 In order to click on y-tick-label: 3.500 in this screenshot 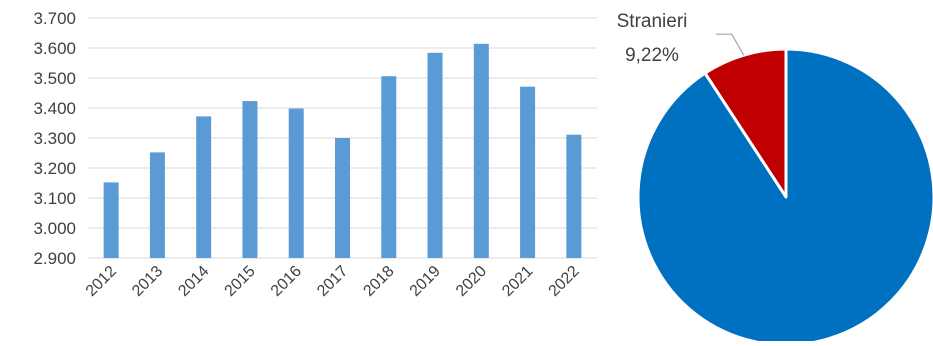, I will do `click(54, 78)`.